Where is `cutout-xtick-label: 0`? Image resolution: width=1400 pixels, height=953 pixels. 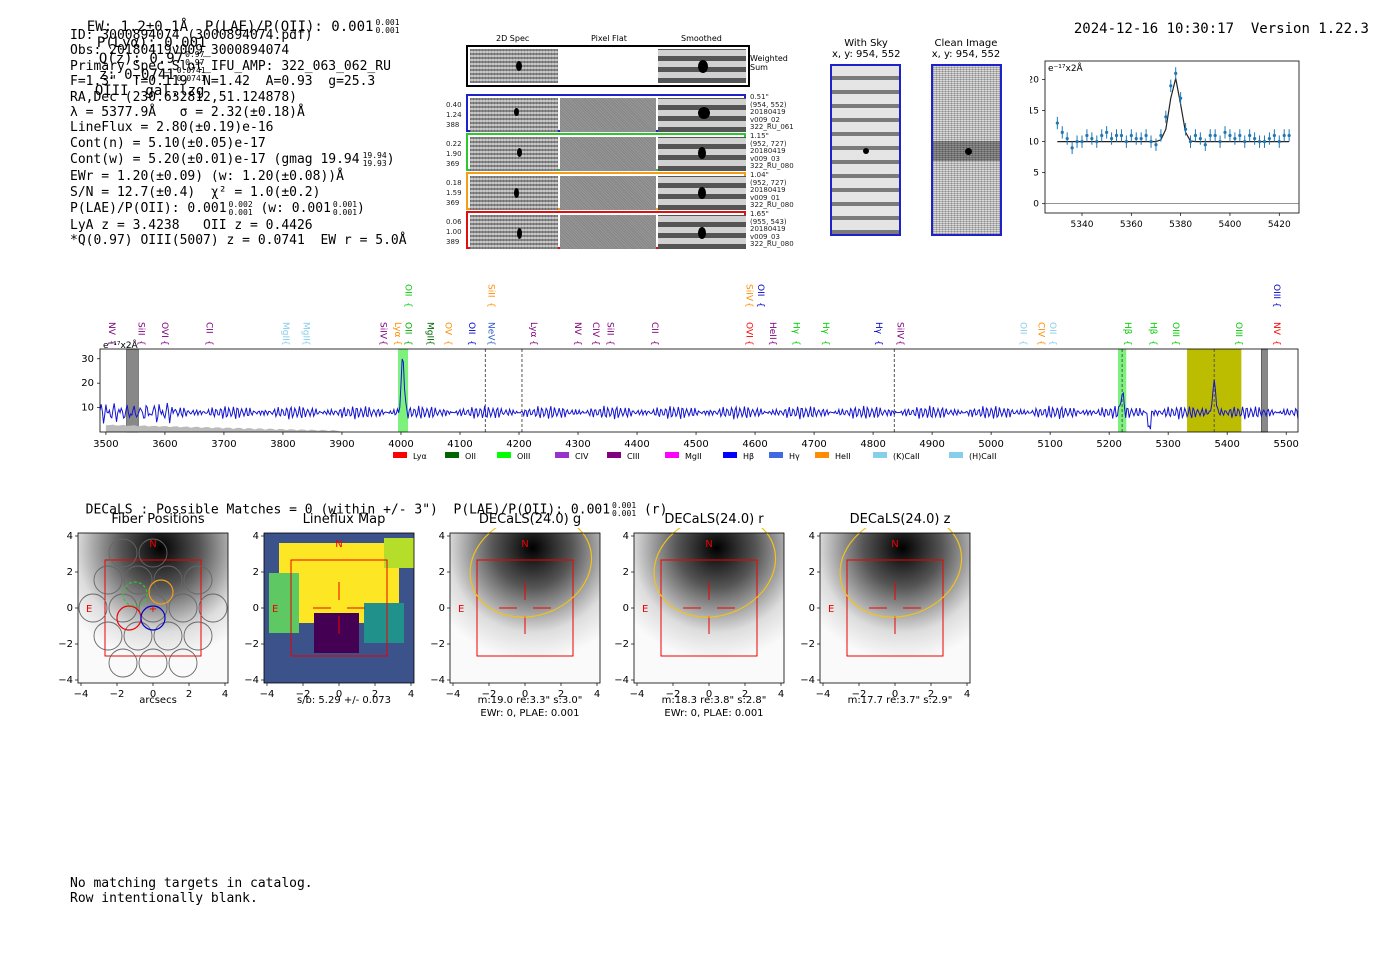
cutout-xtick-label: 0 is located at coordinates (339, 694).